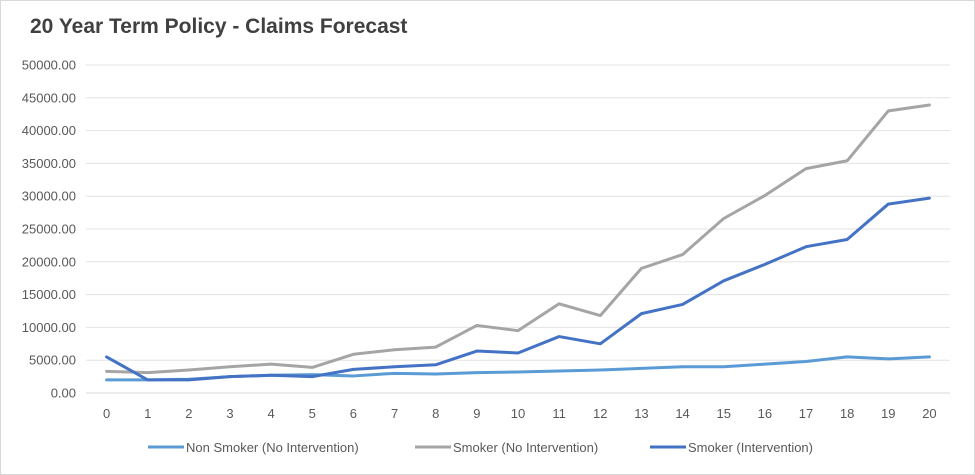 The height and width of the screenshot is (475, 975). Describe the element at coordinates (312, 413) in the screenshot. I see `x-tick-label: 5` at that location.